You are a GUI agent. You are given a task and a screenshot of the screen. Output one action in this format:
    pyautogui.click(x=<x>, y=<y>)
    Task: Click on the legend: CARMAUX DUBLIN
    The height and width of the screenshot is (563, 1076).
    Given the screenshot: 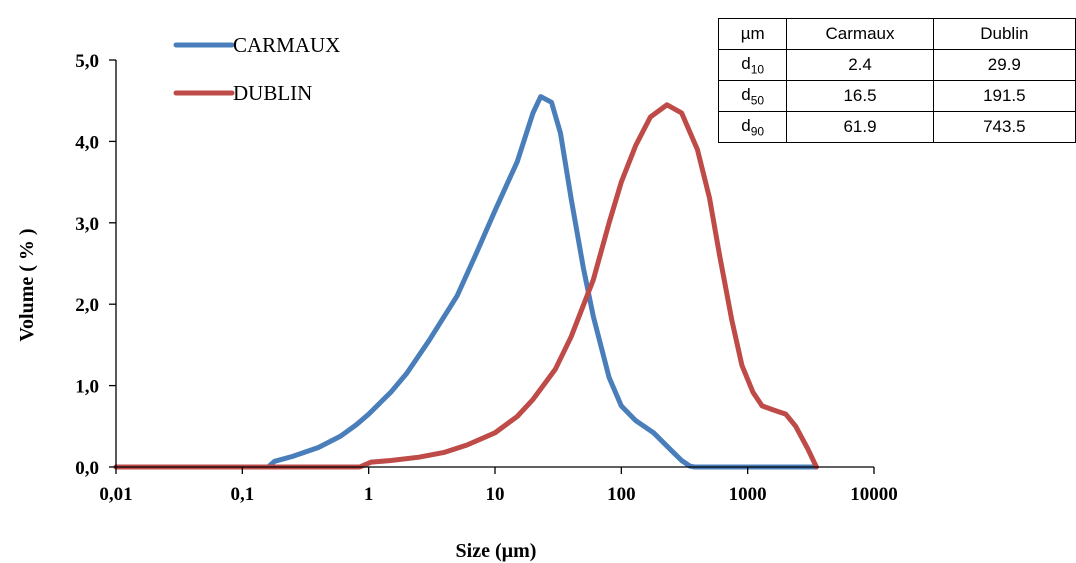 What is the action you would take?
    pyautogui.click(x=256, y=69)
    